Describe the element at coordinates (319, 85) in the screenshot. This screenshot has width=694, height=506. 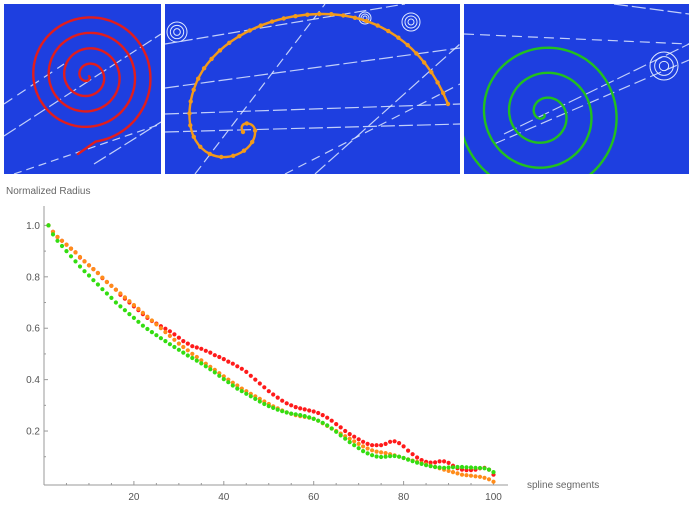
I see `spline-knots` at that location.